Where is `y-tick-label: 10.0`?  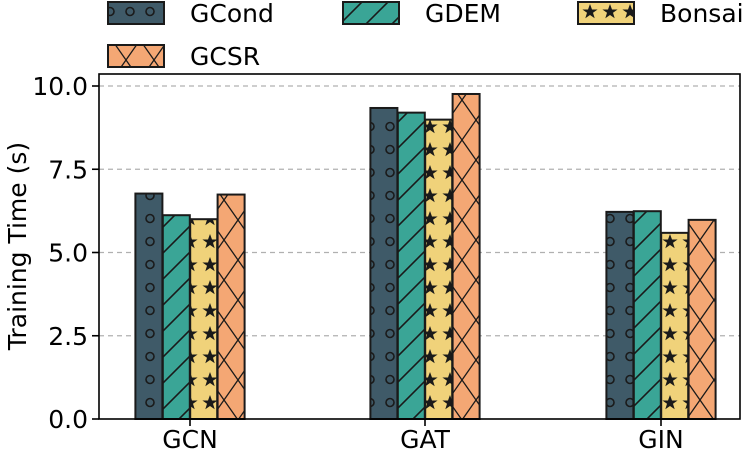
y-tick-label: 10.0 is located at coordinates (60, 86).